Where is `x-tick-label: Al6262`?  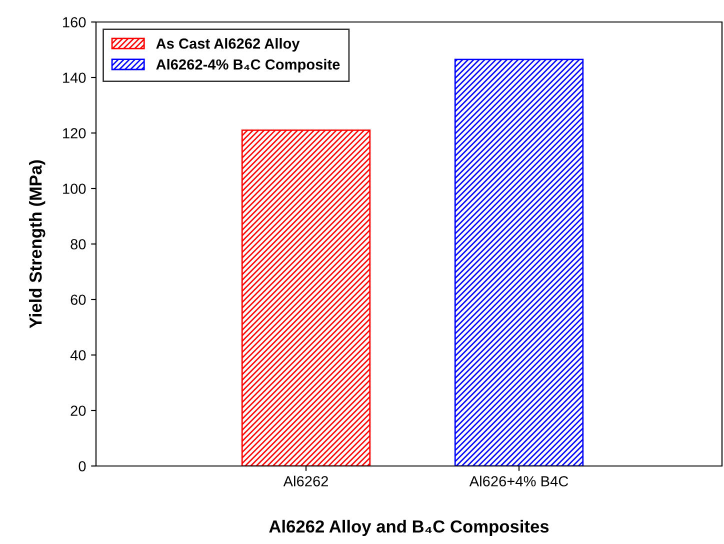 x-tick-label: Al6262 is located at coordinates (305, 481).